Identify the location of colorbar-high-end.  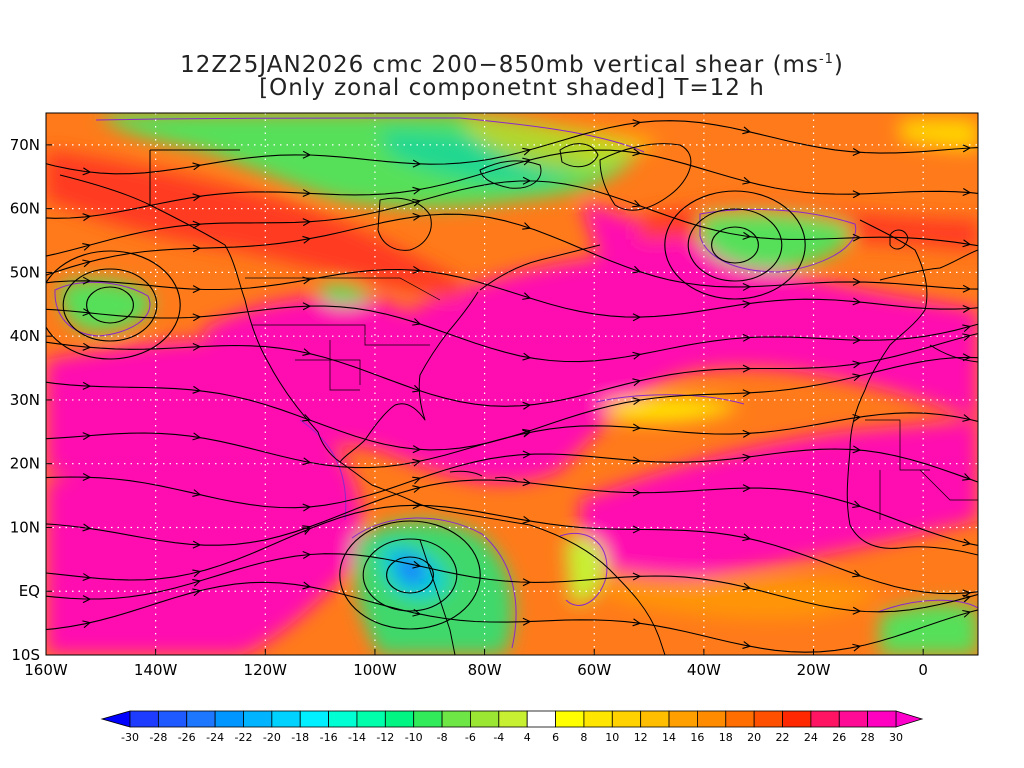
(909, 719).